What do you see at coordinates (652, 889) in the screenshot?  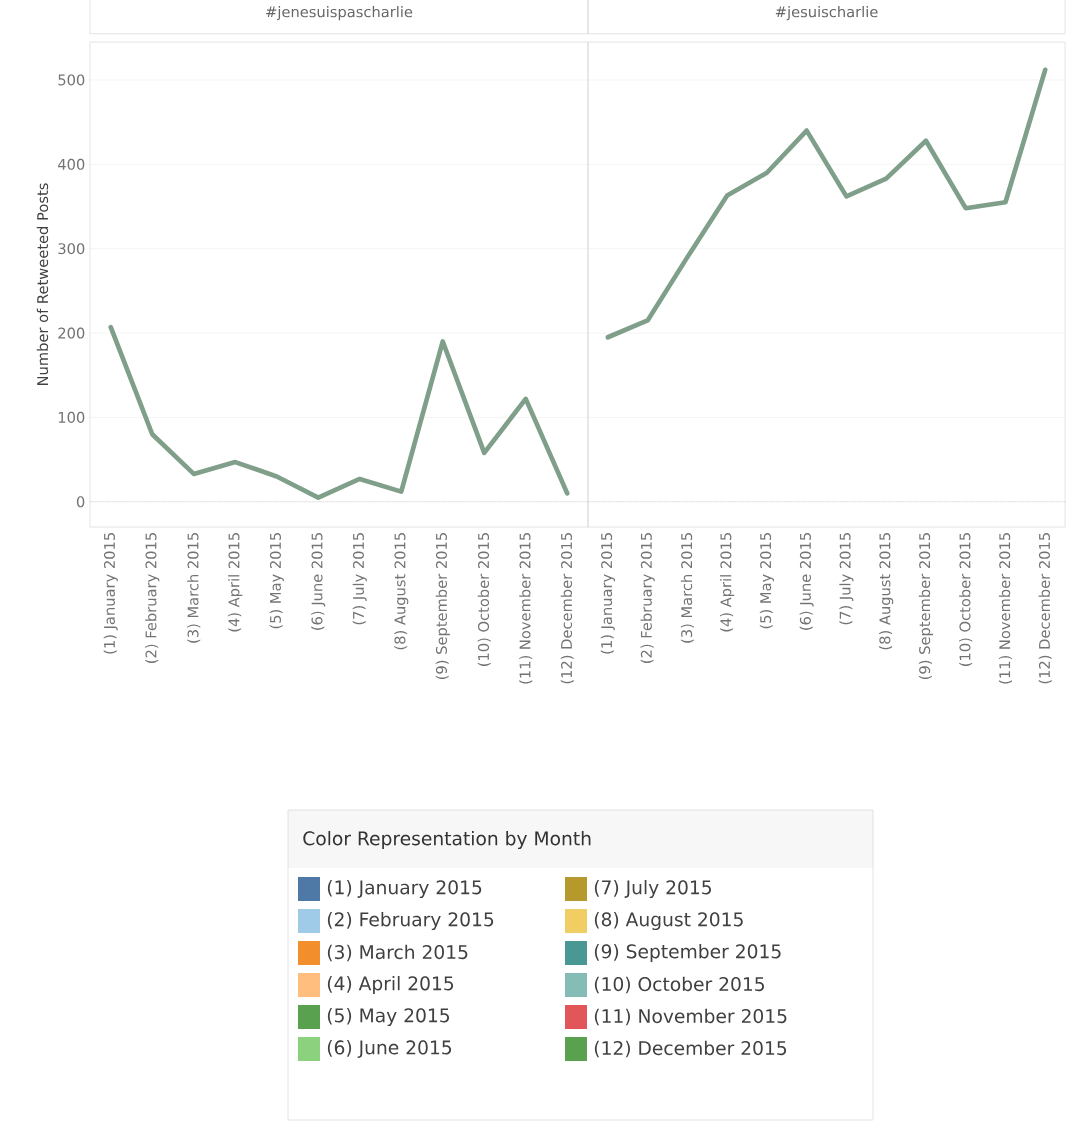 I see `category-label: (7) July 2015` at bounding box center [652, 889].